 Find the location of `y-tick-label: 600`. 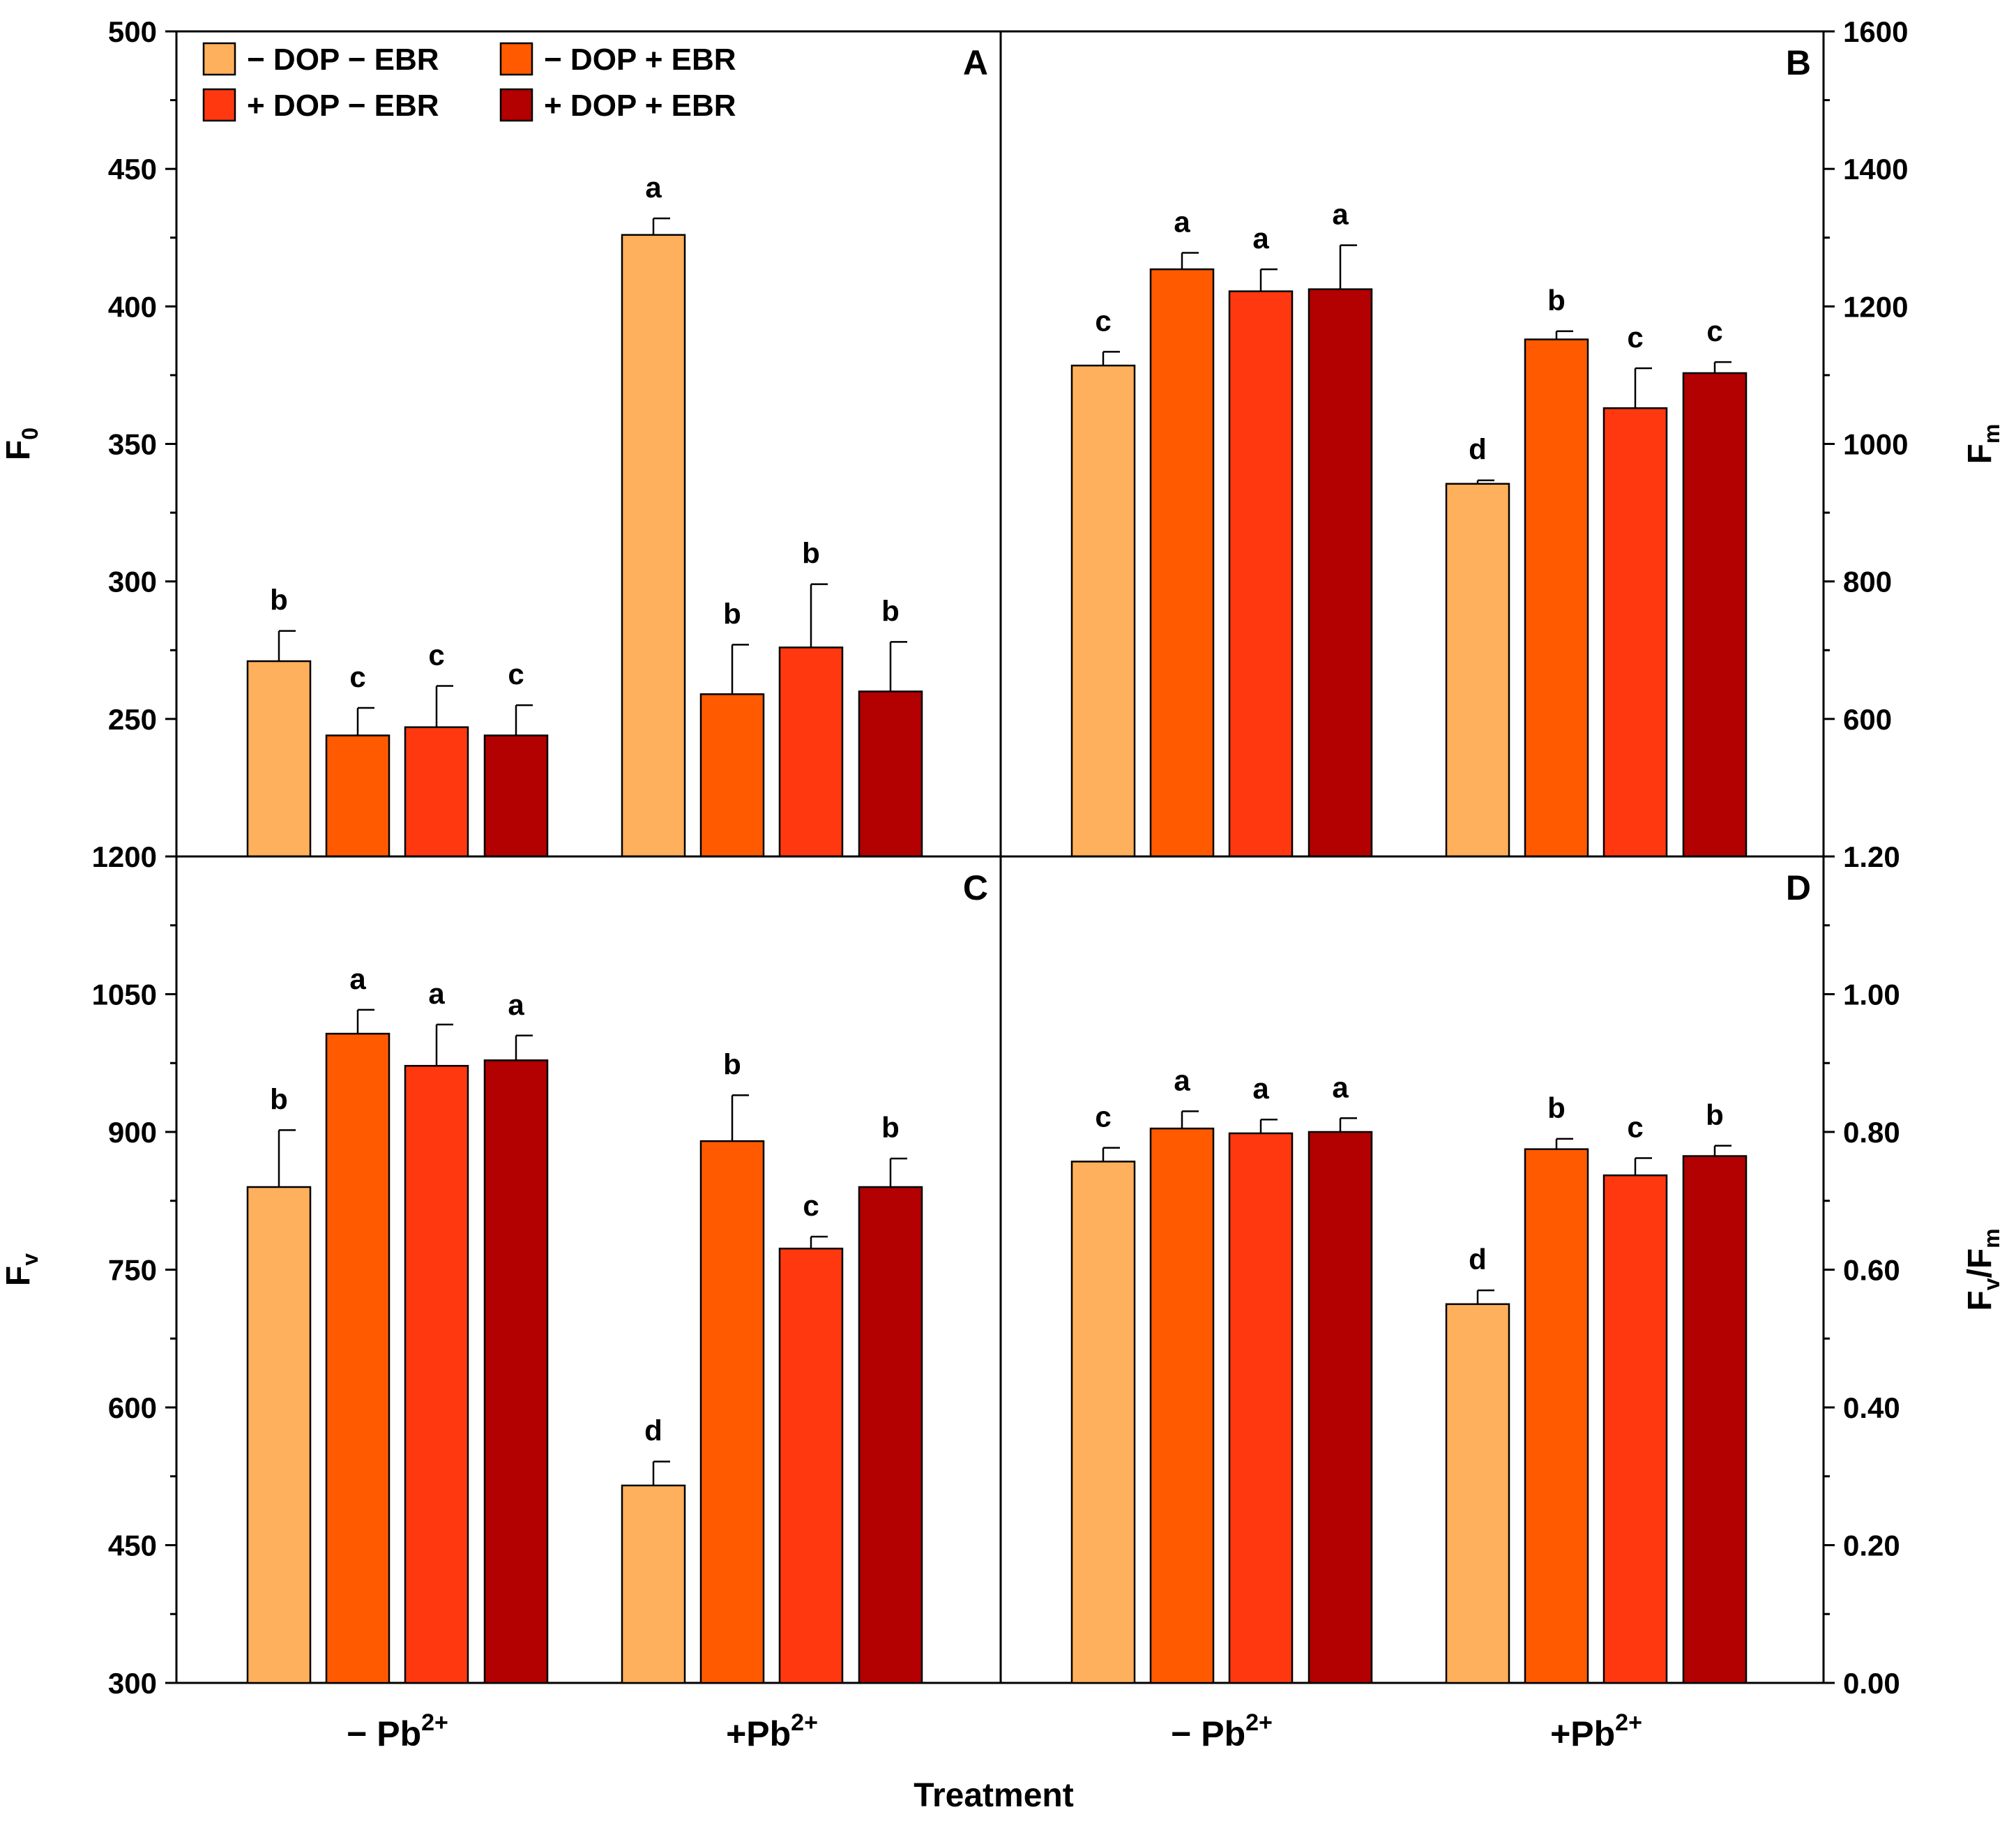

y-tick-label: 600 is located at coordinates (1867, 720).